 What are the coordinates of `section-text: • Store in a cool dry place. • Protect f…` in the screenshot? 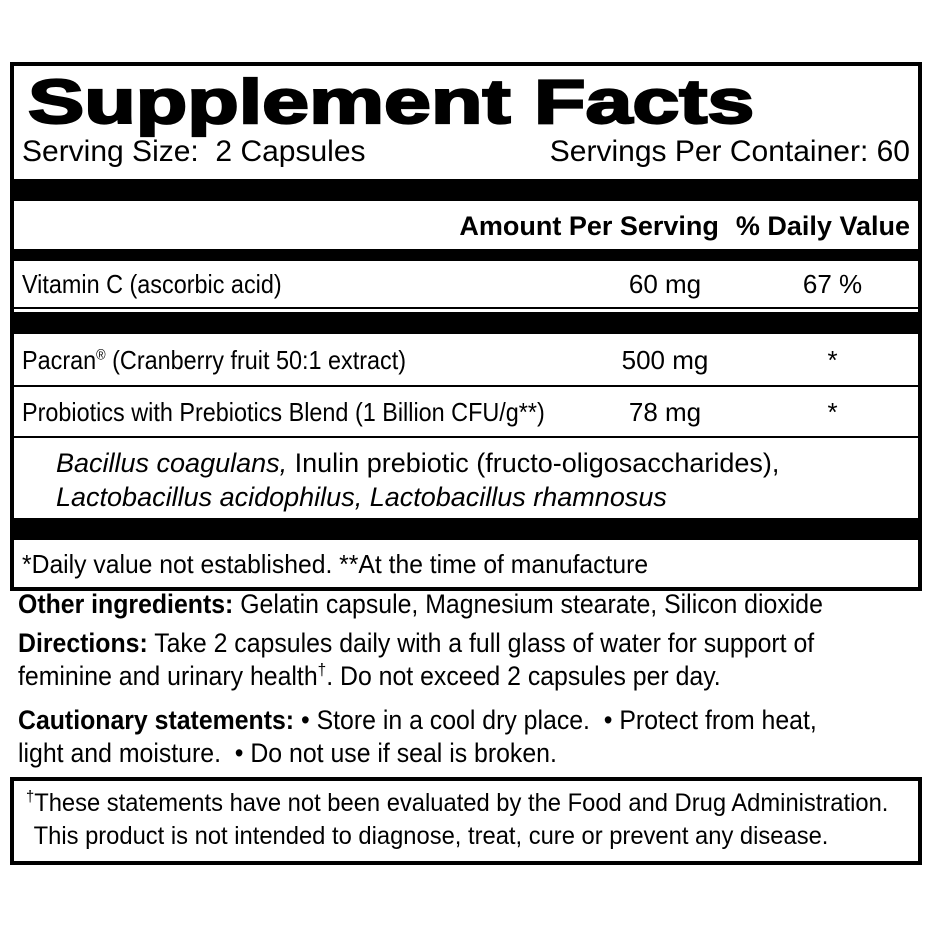 It's located at (555, 720).